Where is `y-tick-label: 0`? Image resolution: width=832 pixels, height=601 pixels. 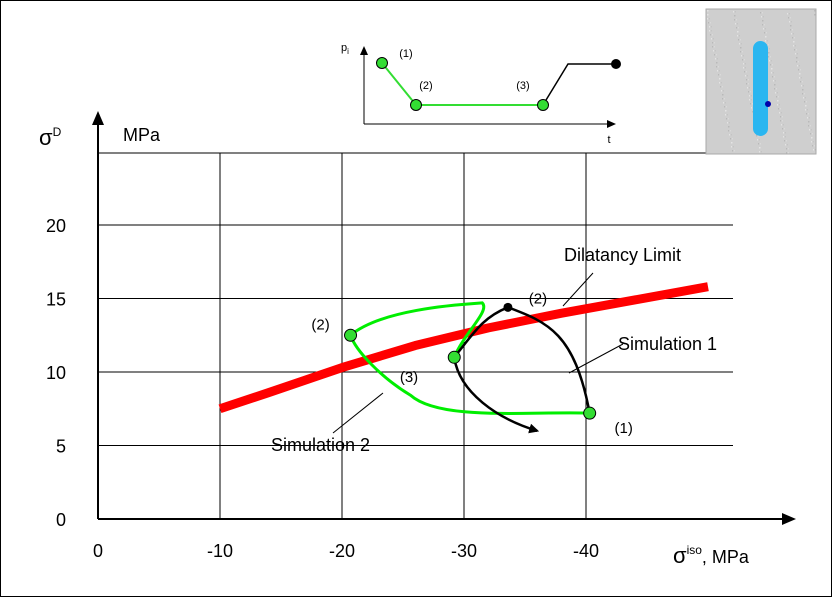 y-tick-label: 0 is located at coordinates (61, 520).